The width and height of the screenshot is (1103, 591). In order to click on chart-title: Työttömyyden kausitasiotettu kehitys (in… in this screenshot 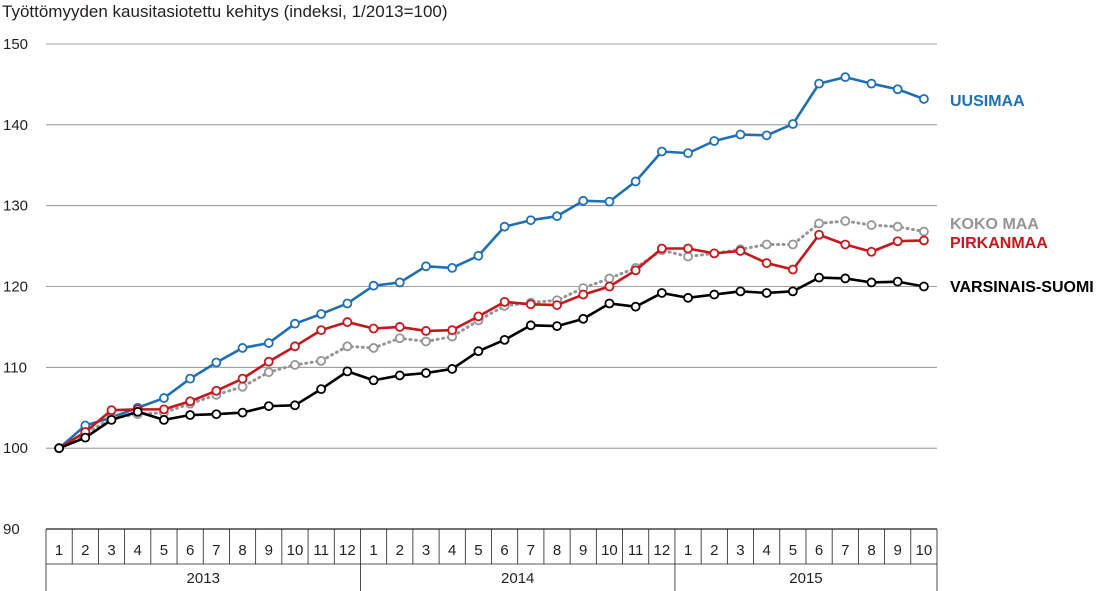, I will do `click(225, 11)`.